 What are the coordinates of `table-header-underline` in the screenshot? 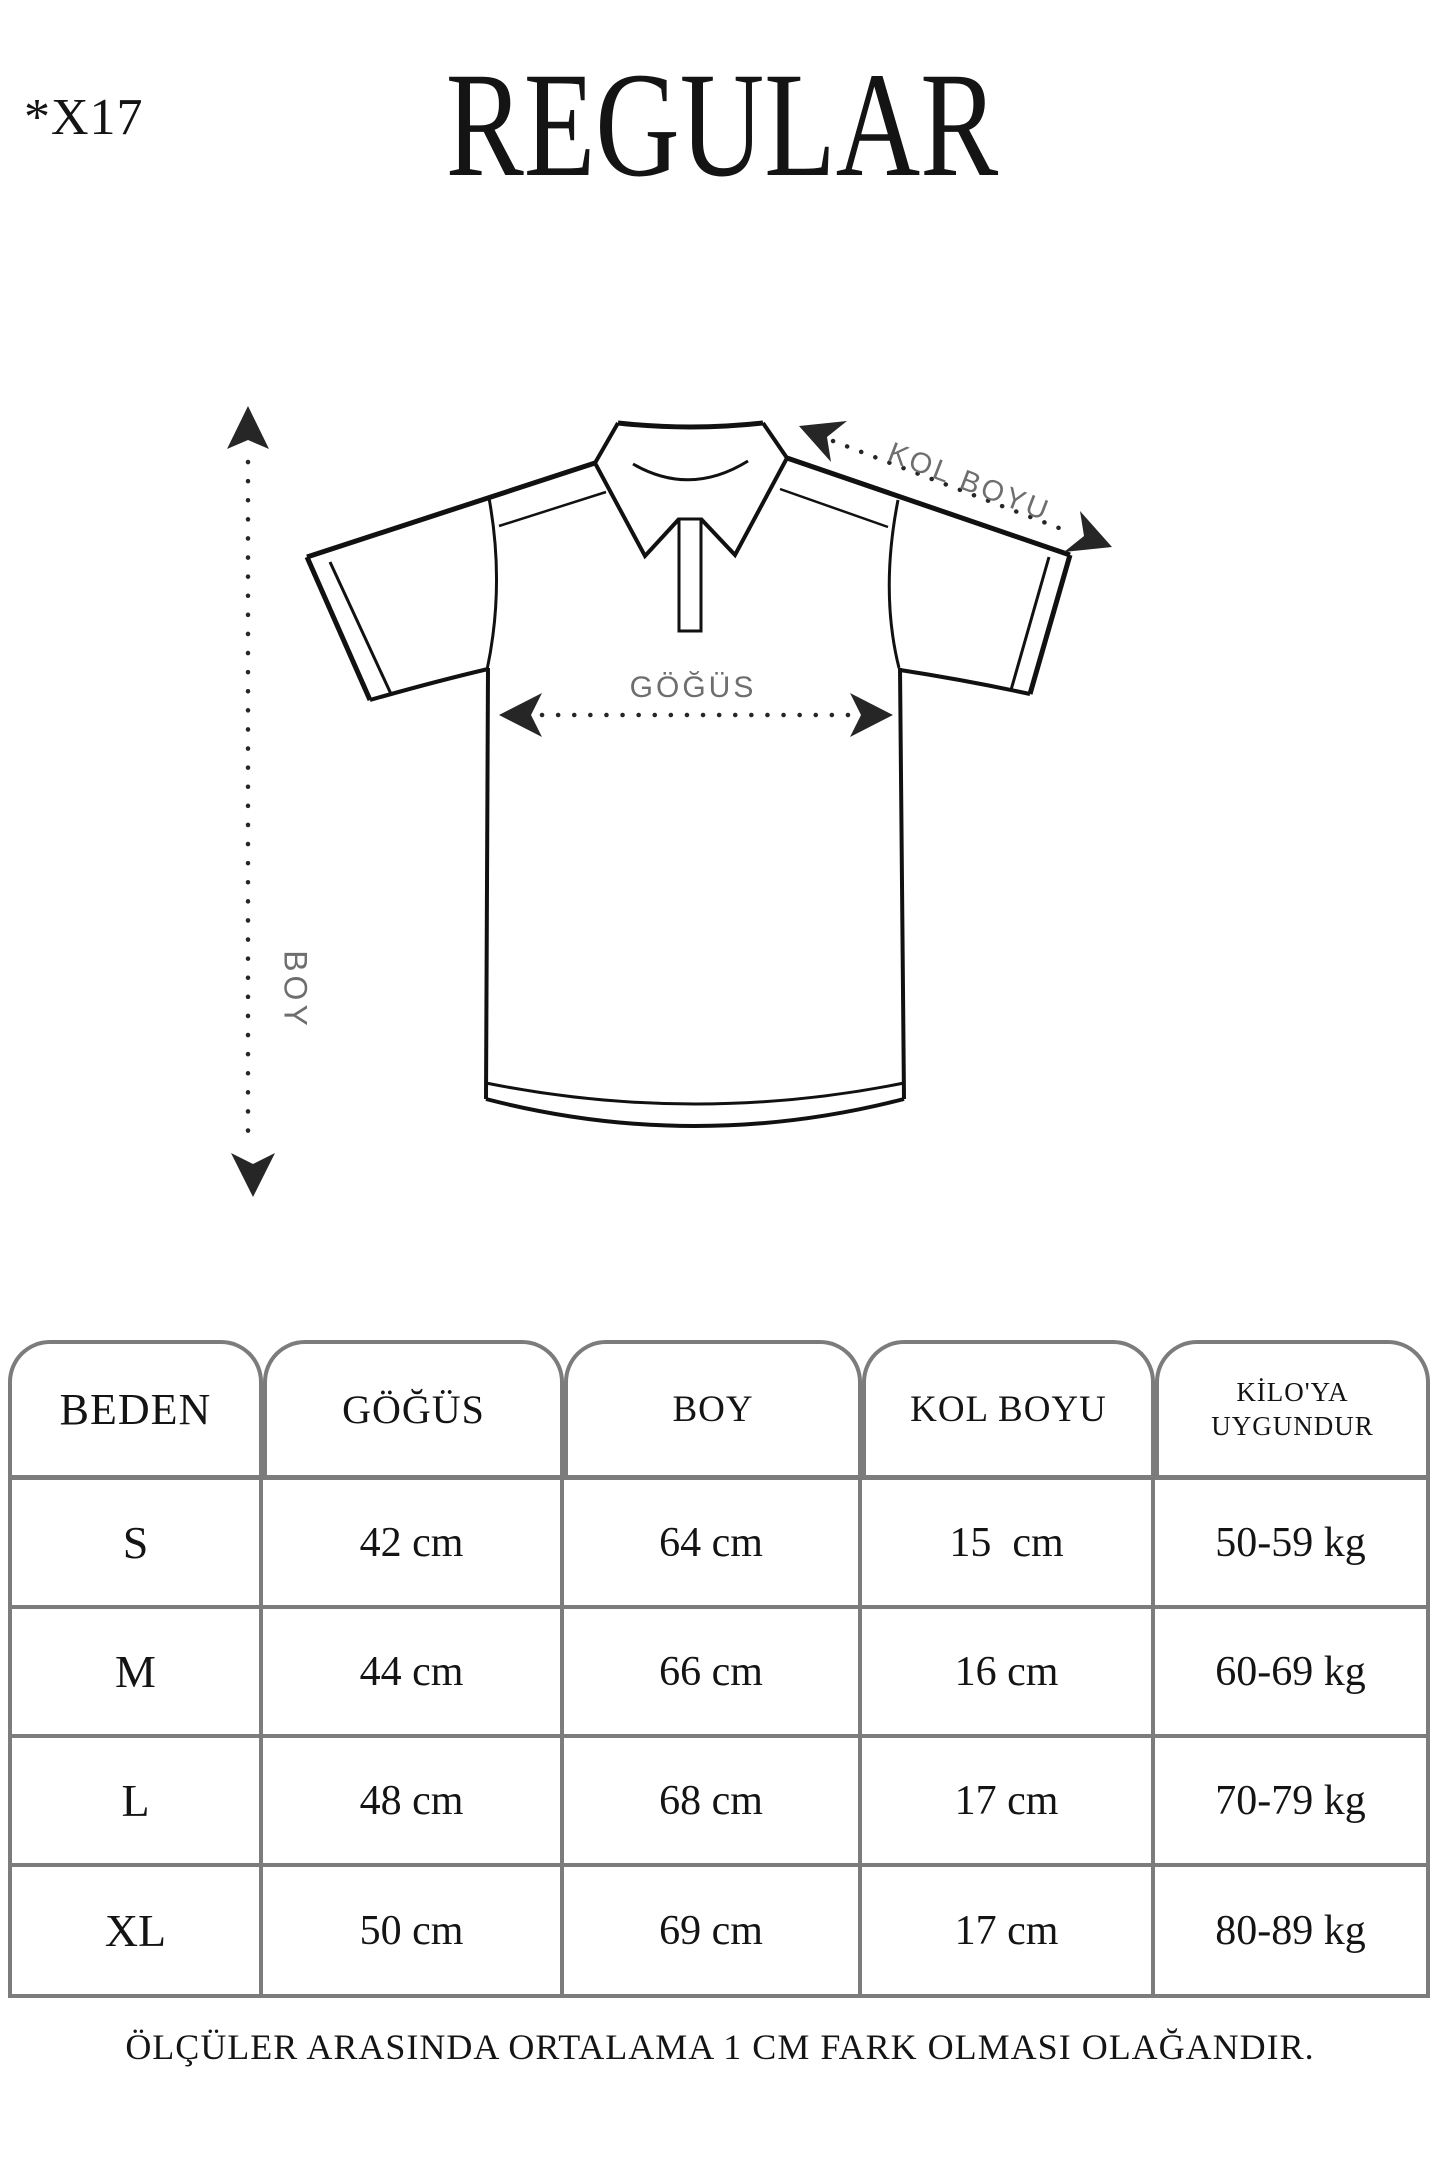 It's located at (719, 1477).